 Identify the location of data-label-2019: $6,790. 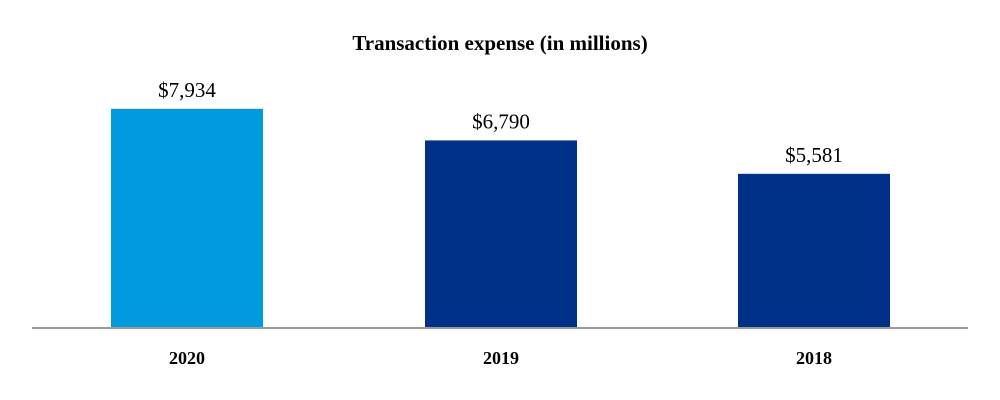
(501, 121).